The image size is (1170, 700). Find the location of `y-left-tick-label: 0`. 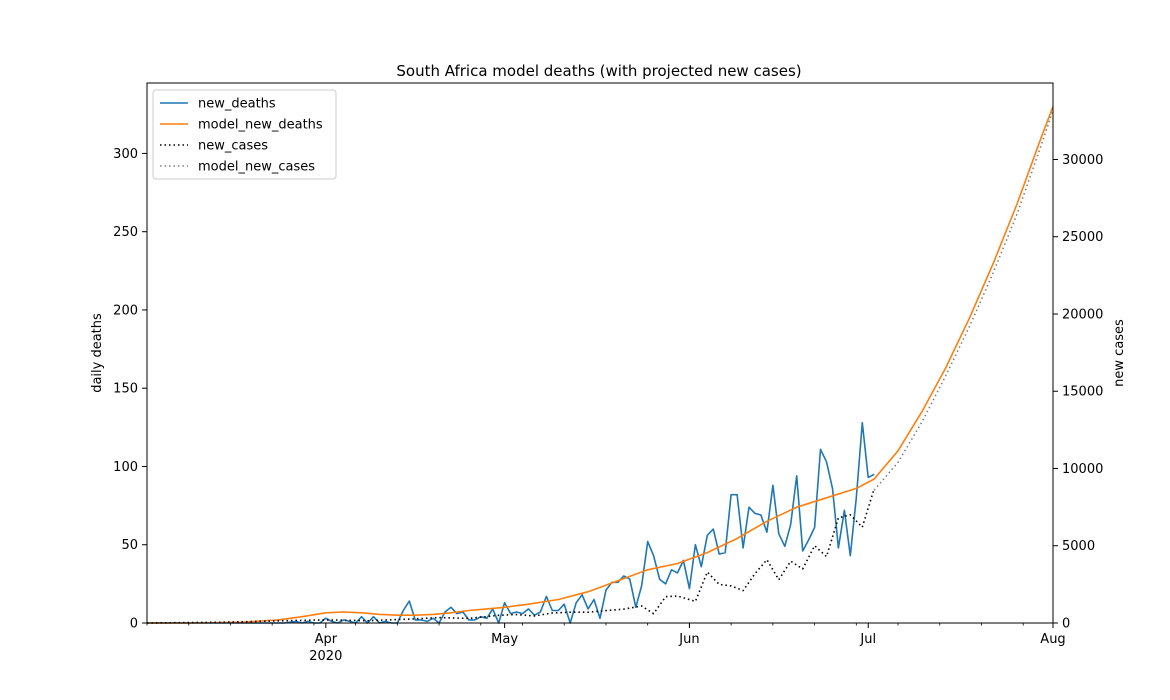

y-left-tick-label: 0 is located at coordinates (134, 624).